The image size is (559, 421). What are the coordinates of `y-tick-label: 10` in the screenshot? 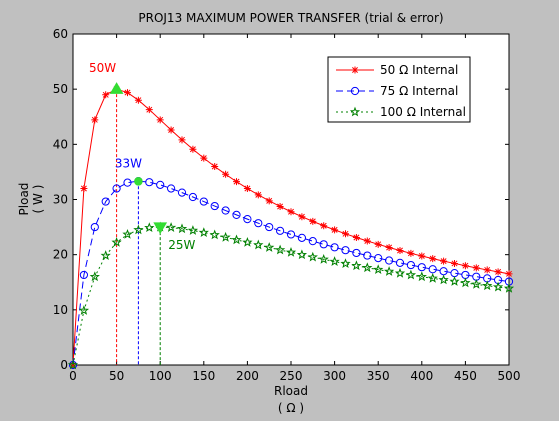 It's located at (60, 310).